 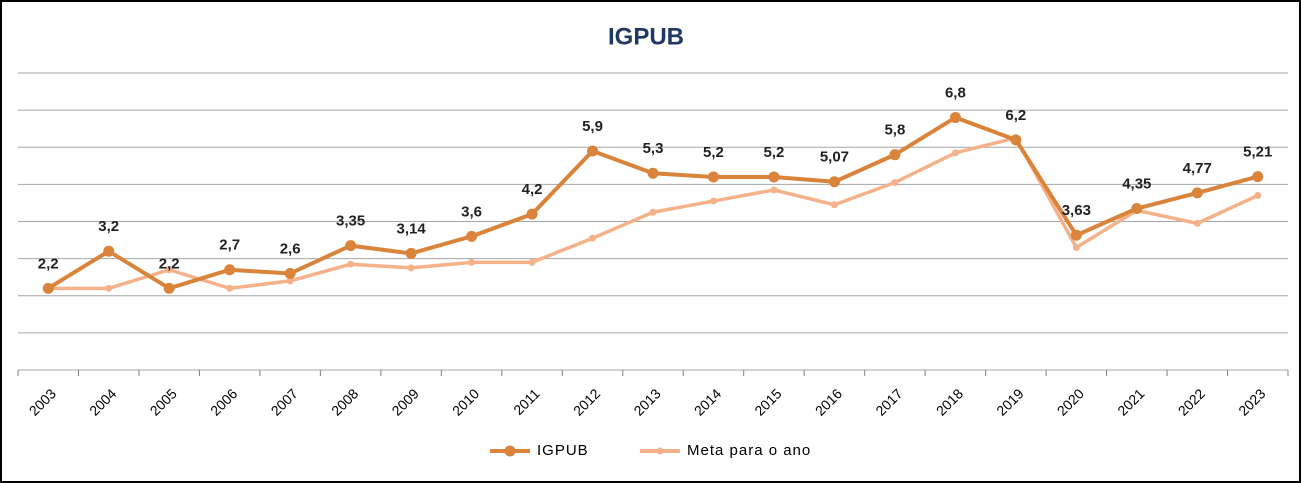 What do you see at coordinates (471, 211) in the screenshot?
I see `data-label: 3,6` at bounding box center [471, 211].